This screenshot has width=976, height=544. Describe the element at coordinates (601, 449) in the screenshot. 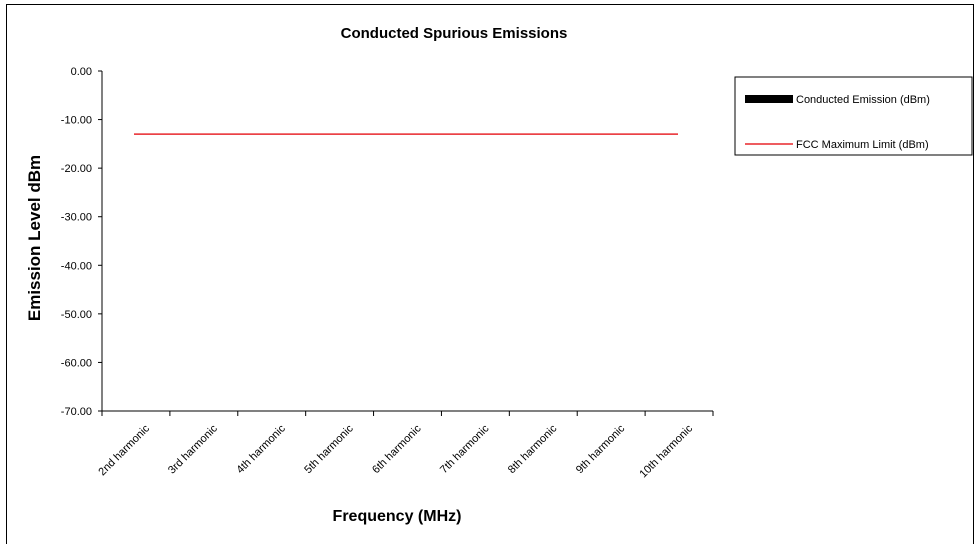

I see `x-tick-label: 9th harmonic` at that location.